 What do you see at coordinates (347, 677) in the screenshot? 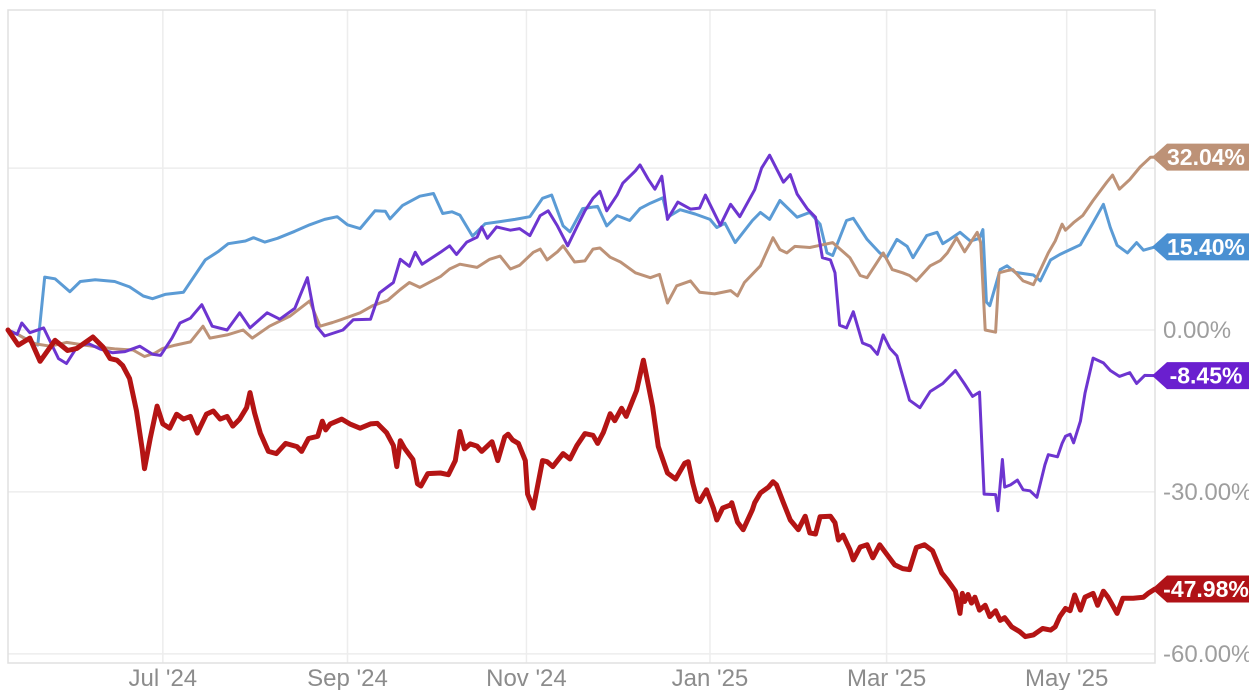
I see `x-axis-label: Sep '24` at bounding box center [347, 677].